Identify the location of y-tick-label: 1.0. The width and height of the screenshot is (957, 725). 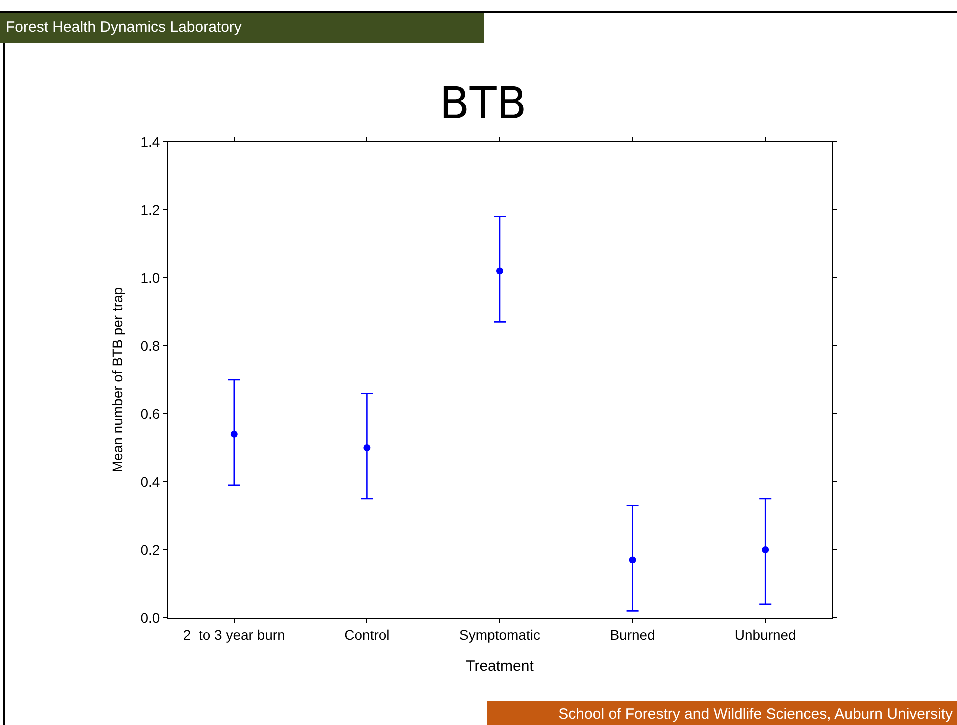
(150, 278).